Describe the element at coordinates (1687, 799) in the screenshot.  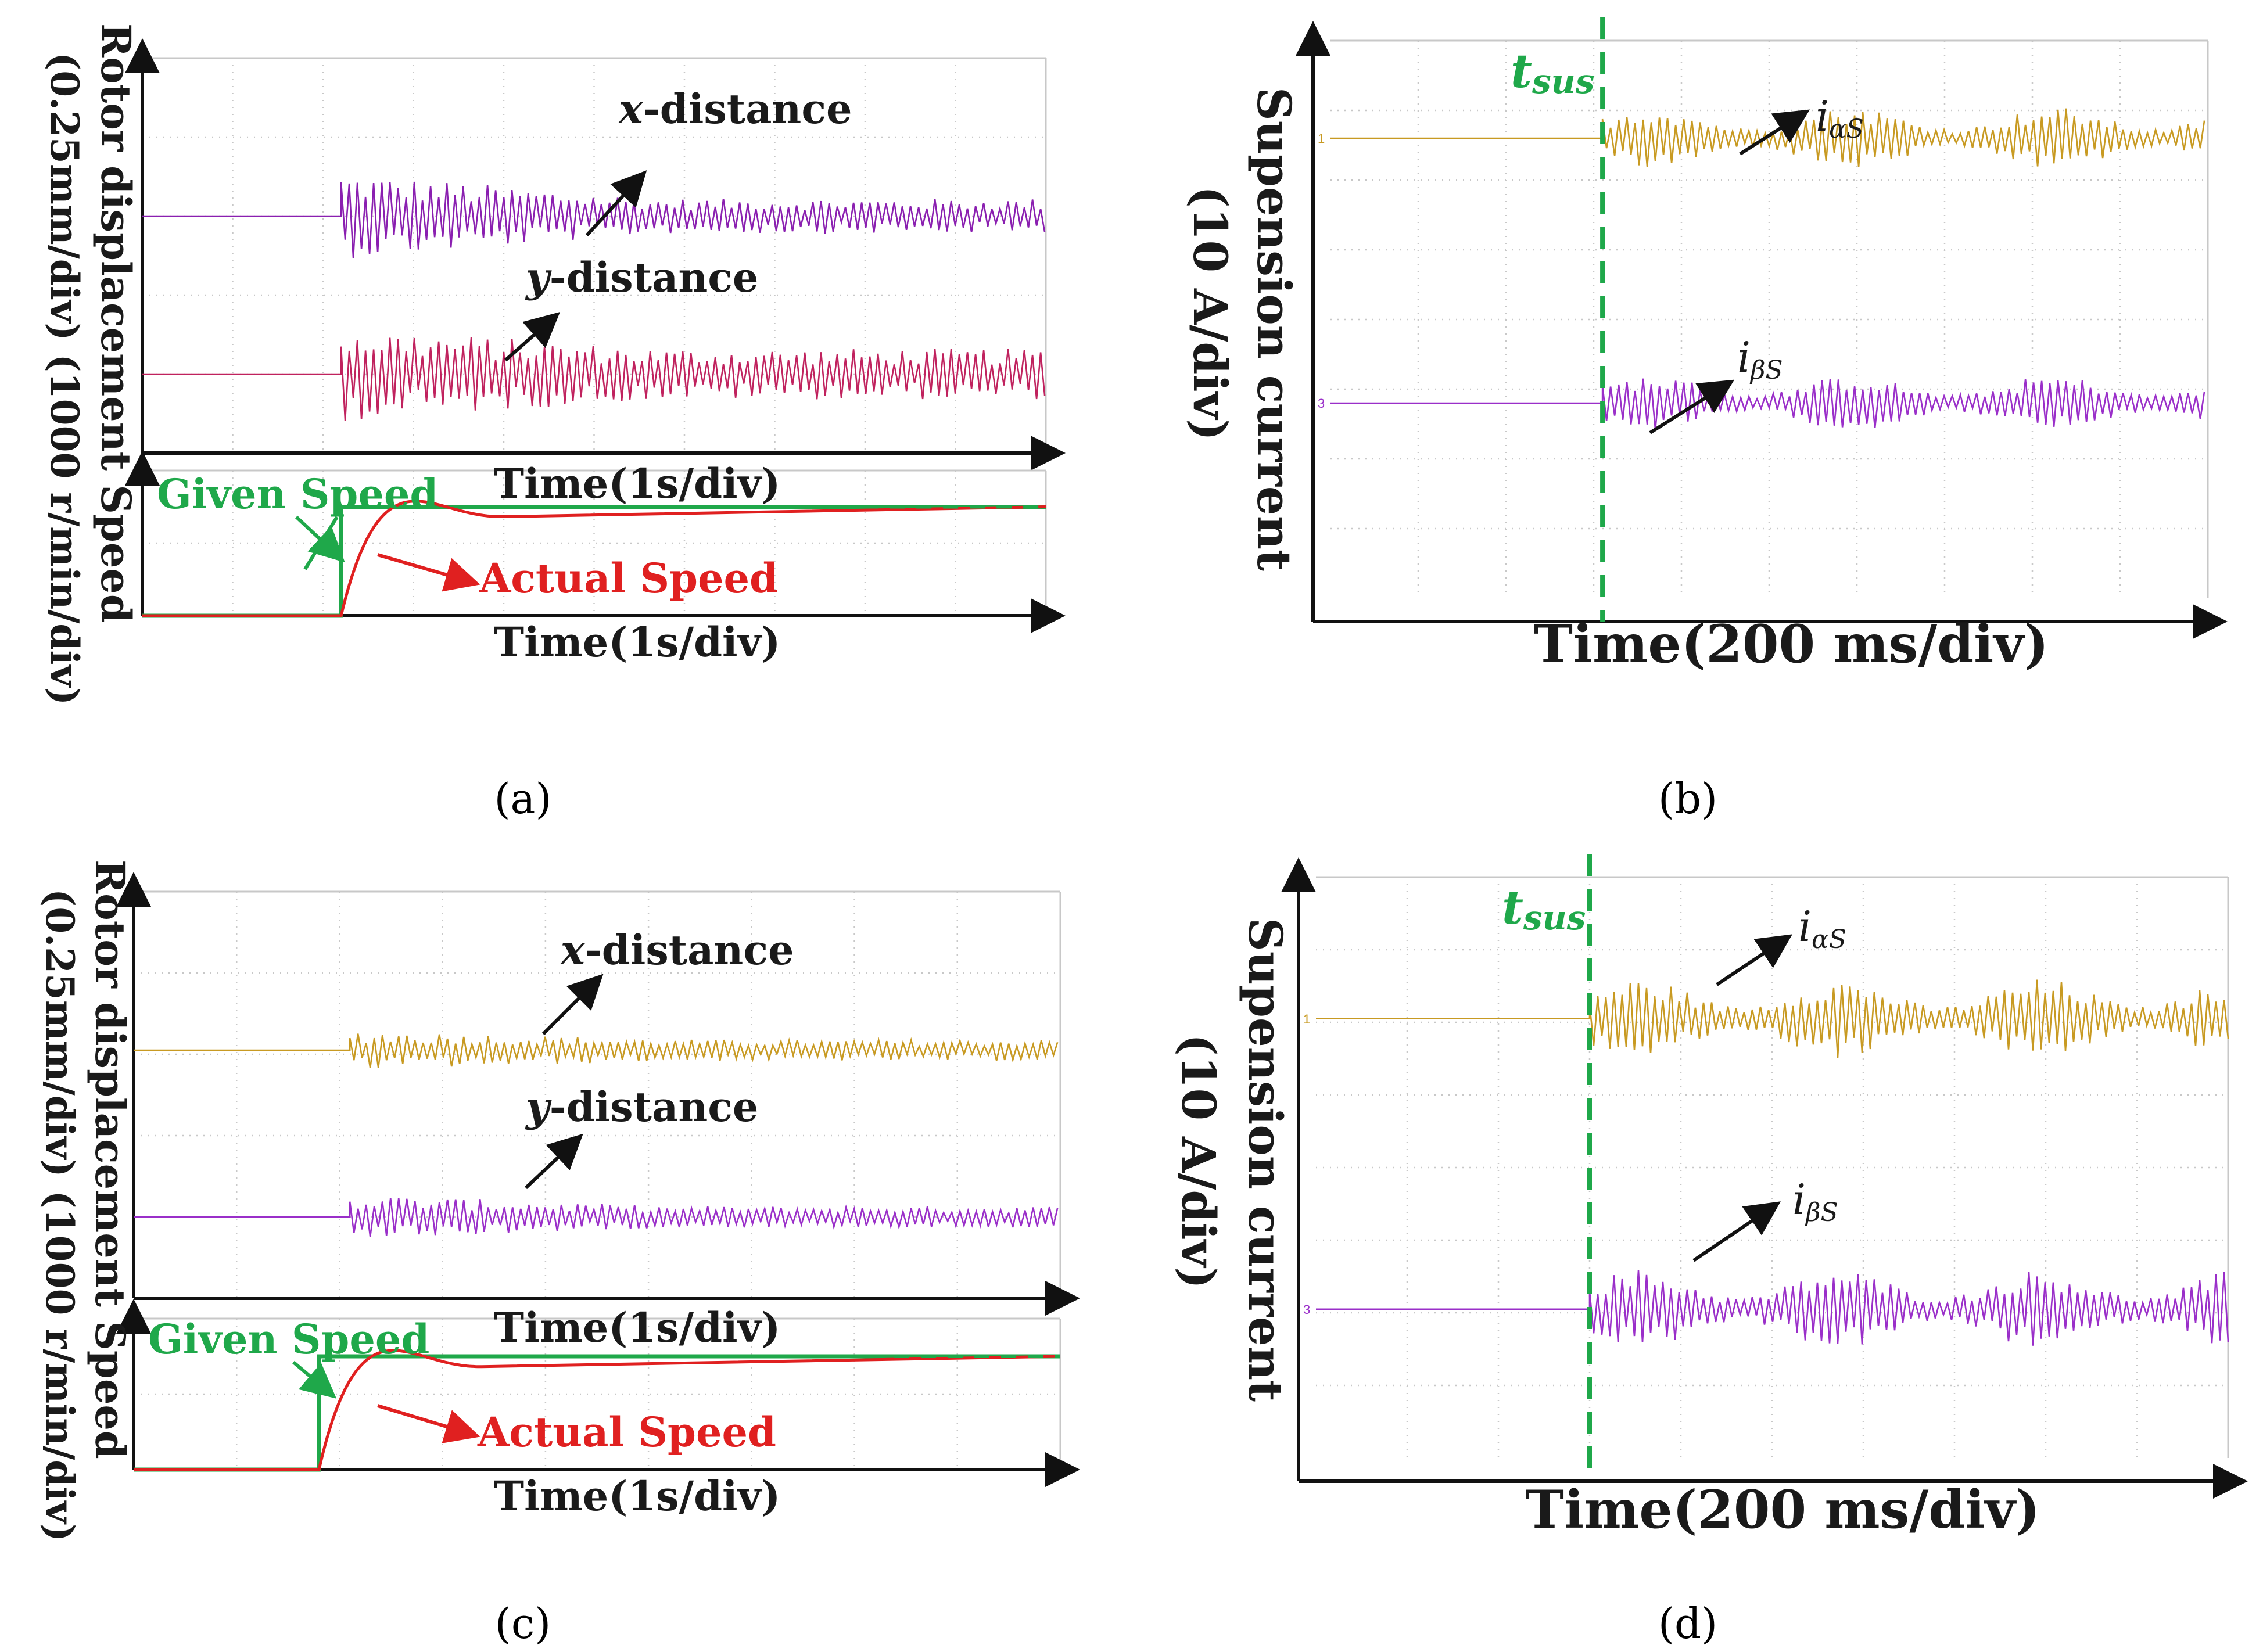
I see `caption-b: (b)` at that location.